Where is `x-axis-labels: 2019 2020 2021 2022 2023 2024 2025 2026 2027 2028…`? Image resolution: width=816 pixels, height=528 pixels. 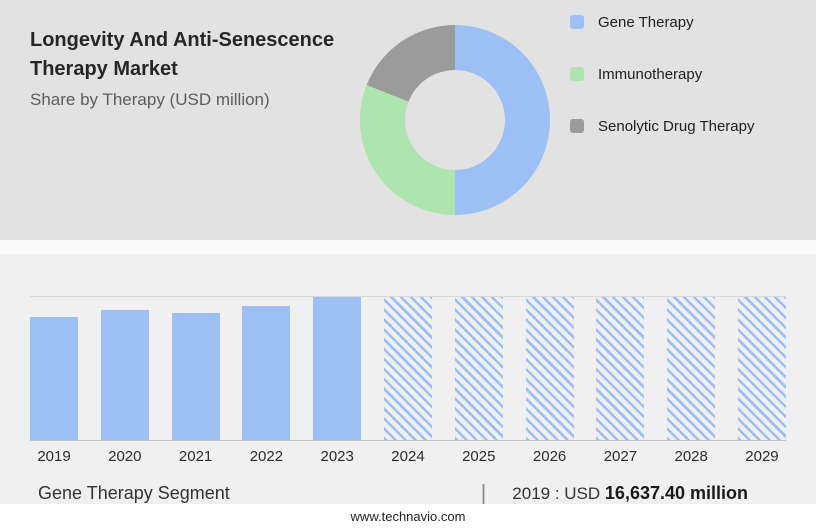 x-axis-labels: 2019 2020 2021 2022 2023 2024 2025 2026 2027 2028… is located at coordinates (408, 456).